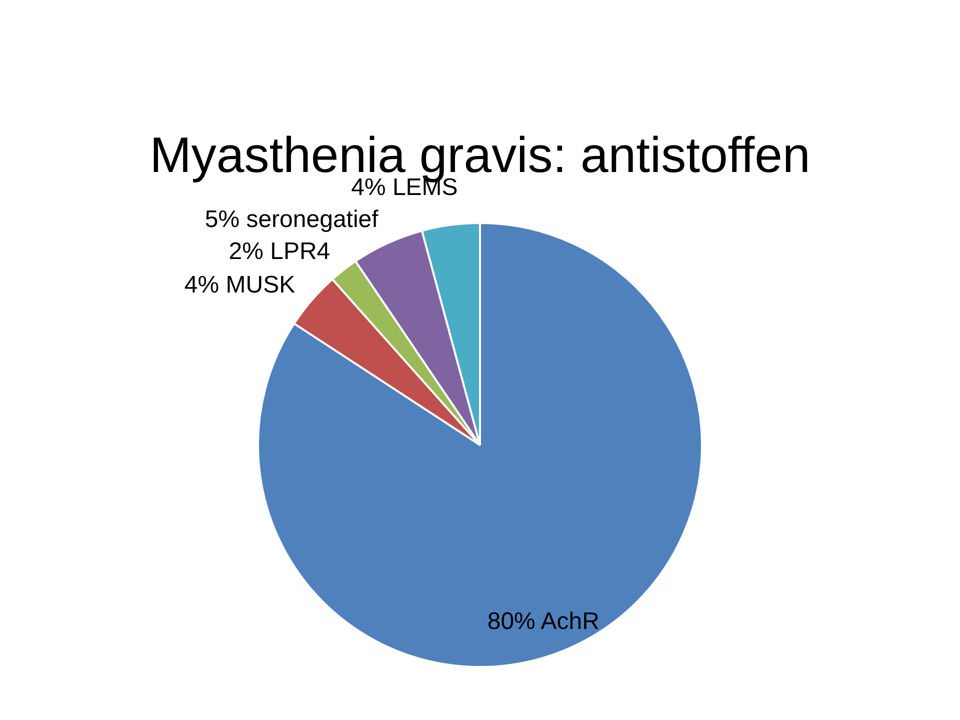 This screenshot has width=960, height=720. I want to click on slice-label: 5% seronegatief, so click(291, 220).